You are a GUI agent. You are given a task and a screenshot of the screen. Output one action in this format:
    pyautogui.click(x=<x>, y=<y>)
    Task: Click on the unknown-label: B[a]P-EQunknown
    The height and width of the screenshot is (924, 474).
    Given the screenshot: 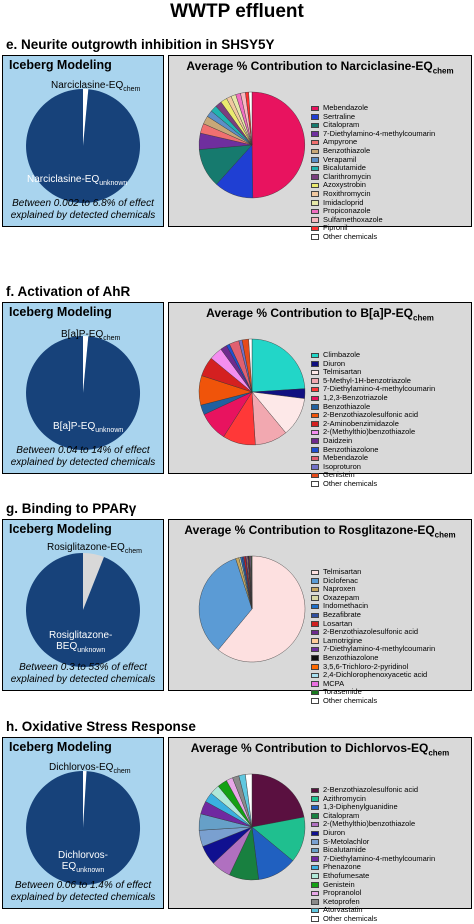 What is the action you would take?
    pyautogui.click(x=88, y=428)
    